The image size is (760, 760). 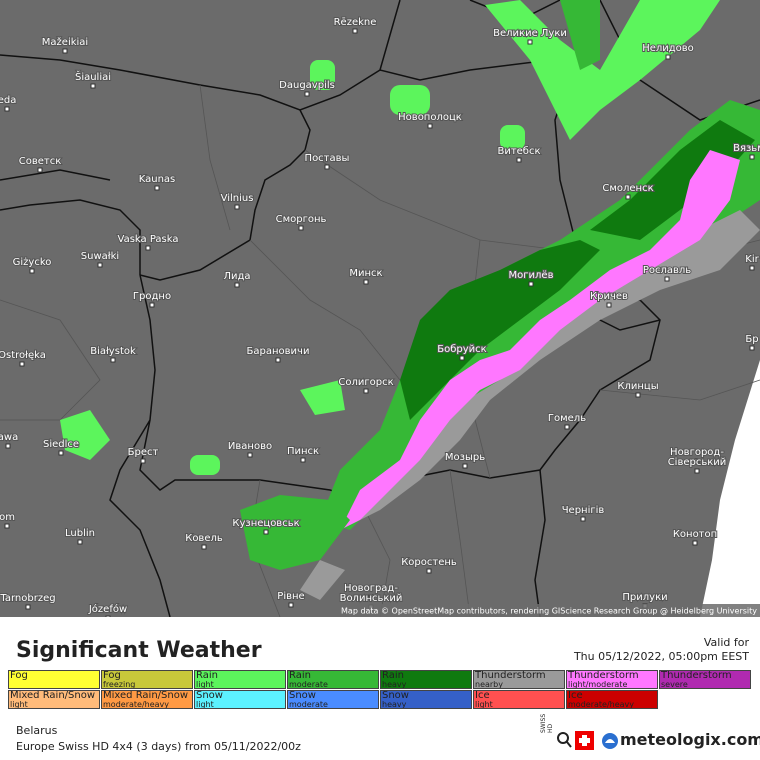 I want to click on city-label: Józefów, so click(x=107, y=609).